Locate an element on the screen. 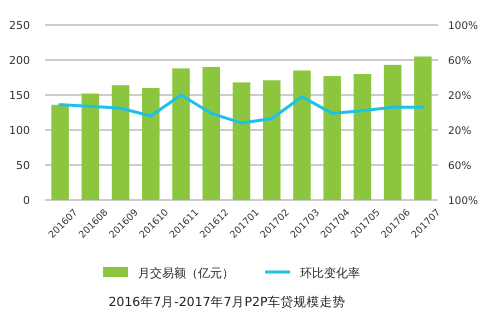 Image resolution: width=503 pixels, height=329 pixels. y-tick-label: 150 is located at coordinates (19, 95).